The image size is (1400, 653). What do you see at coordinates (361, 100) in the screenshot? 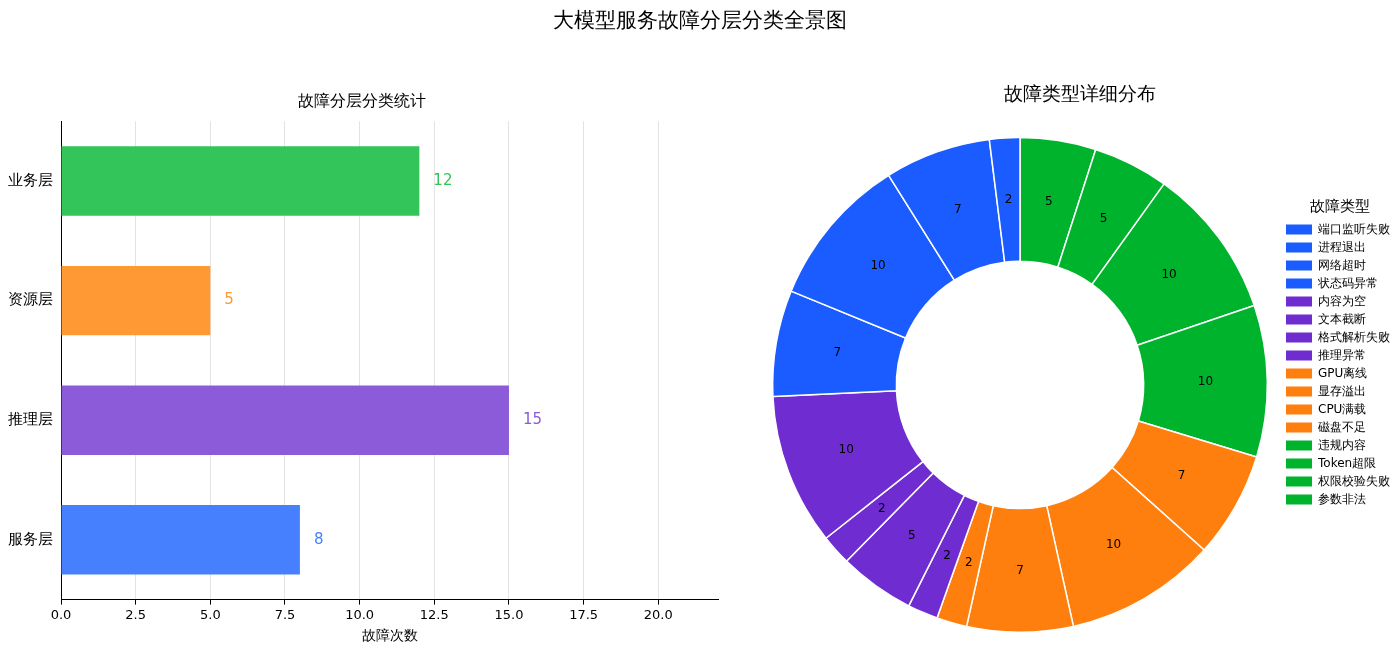
I see `chart-title: 故障分层分类统计` at bounding box center [361, 100].